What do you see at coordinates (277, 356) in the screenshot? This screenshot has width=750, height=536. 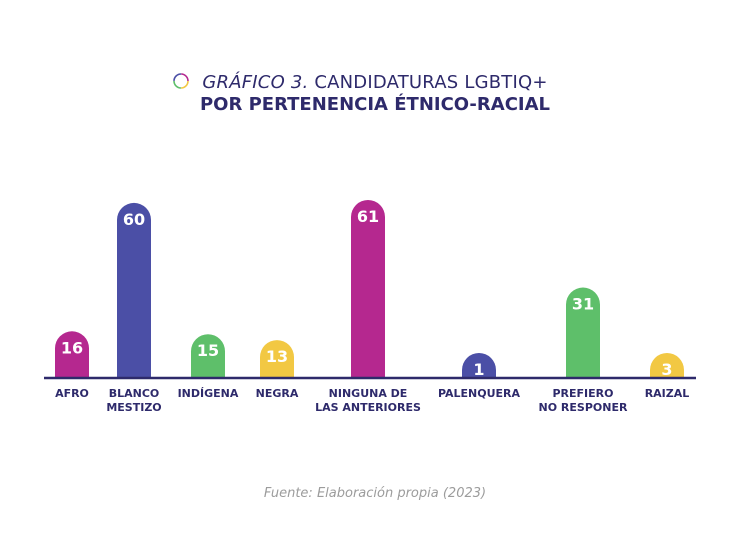 I see `bar-value-label: 13` at bounding box center [277, 356].